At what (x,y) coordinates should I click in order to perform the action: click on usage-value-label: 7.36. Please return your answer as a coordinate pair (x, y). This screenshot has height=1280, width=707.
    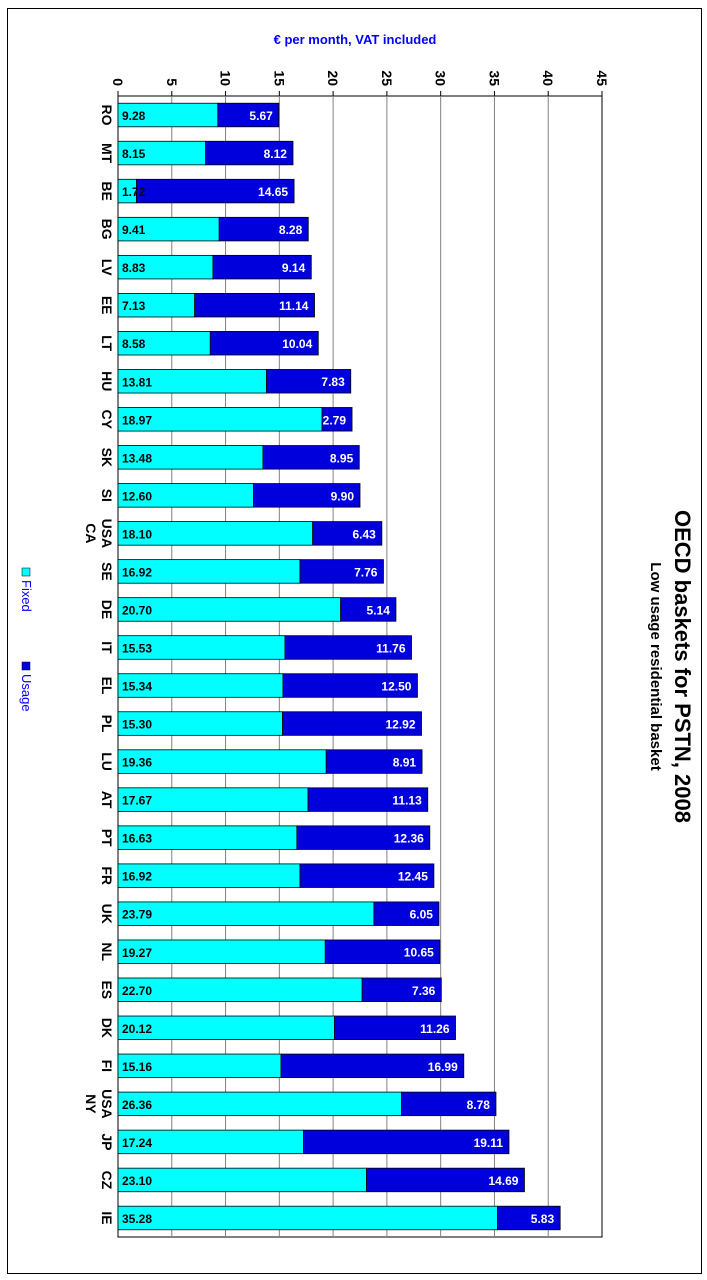
    Looking at the image, I should click on (424, 991).